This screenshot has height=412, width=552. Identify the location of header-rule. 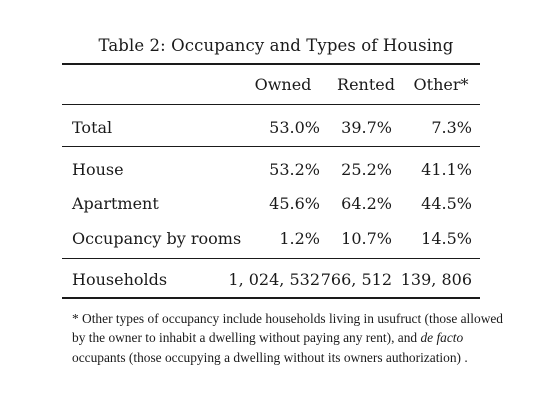
(271, 104).